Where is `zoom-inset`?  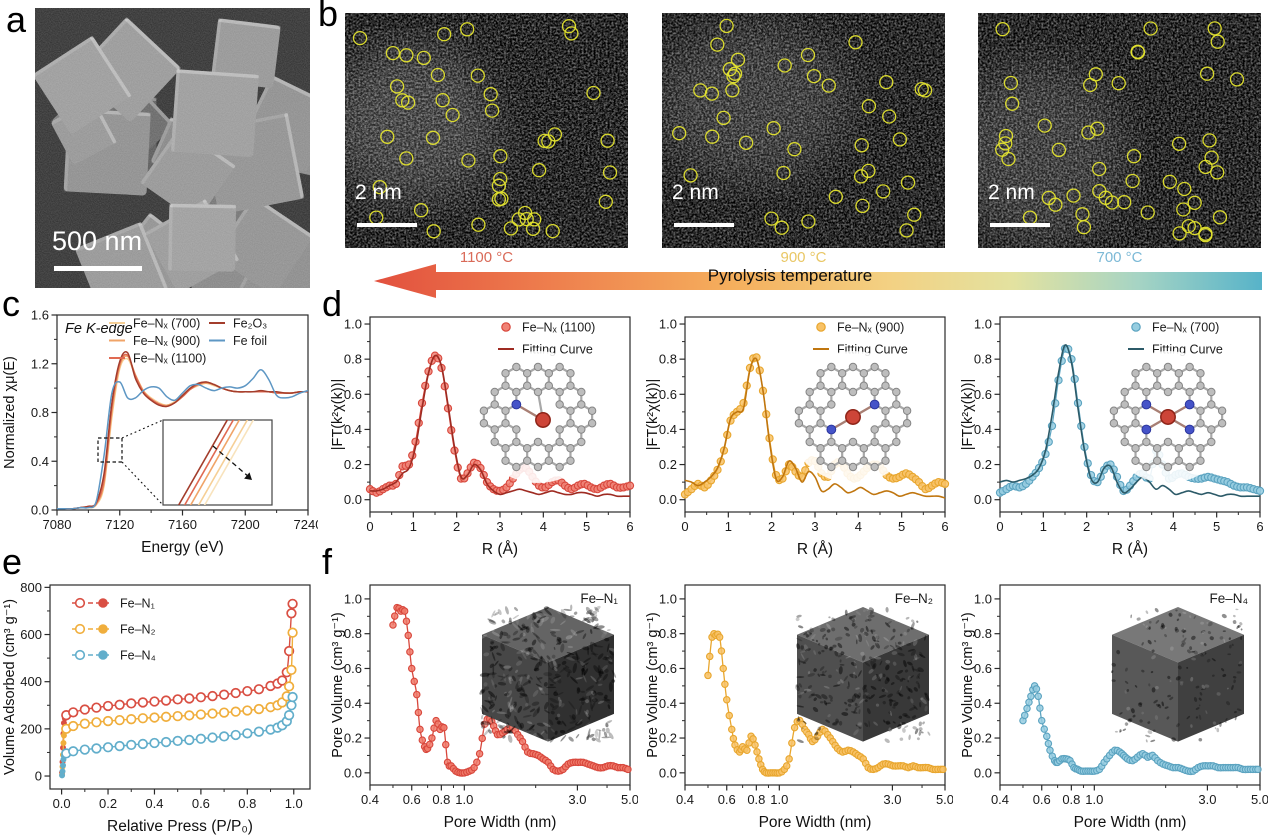
zoom-inset is located at coordinates (185, 462).